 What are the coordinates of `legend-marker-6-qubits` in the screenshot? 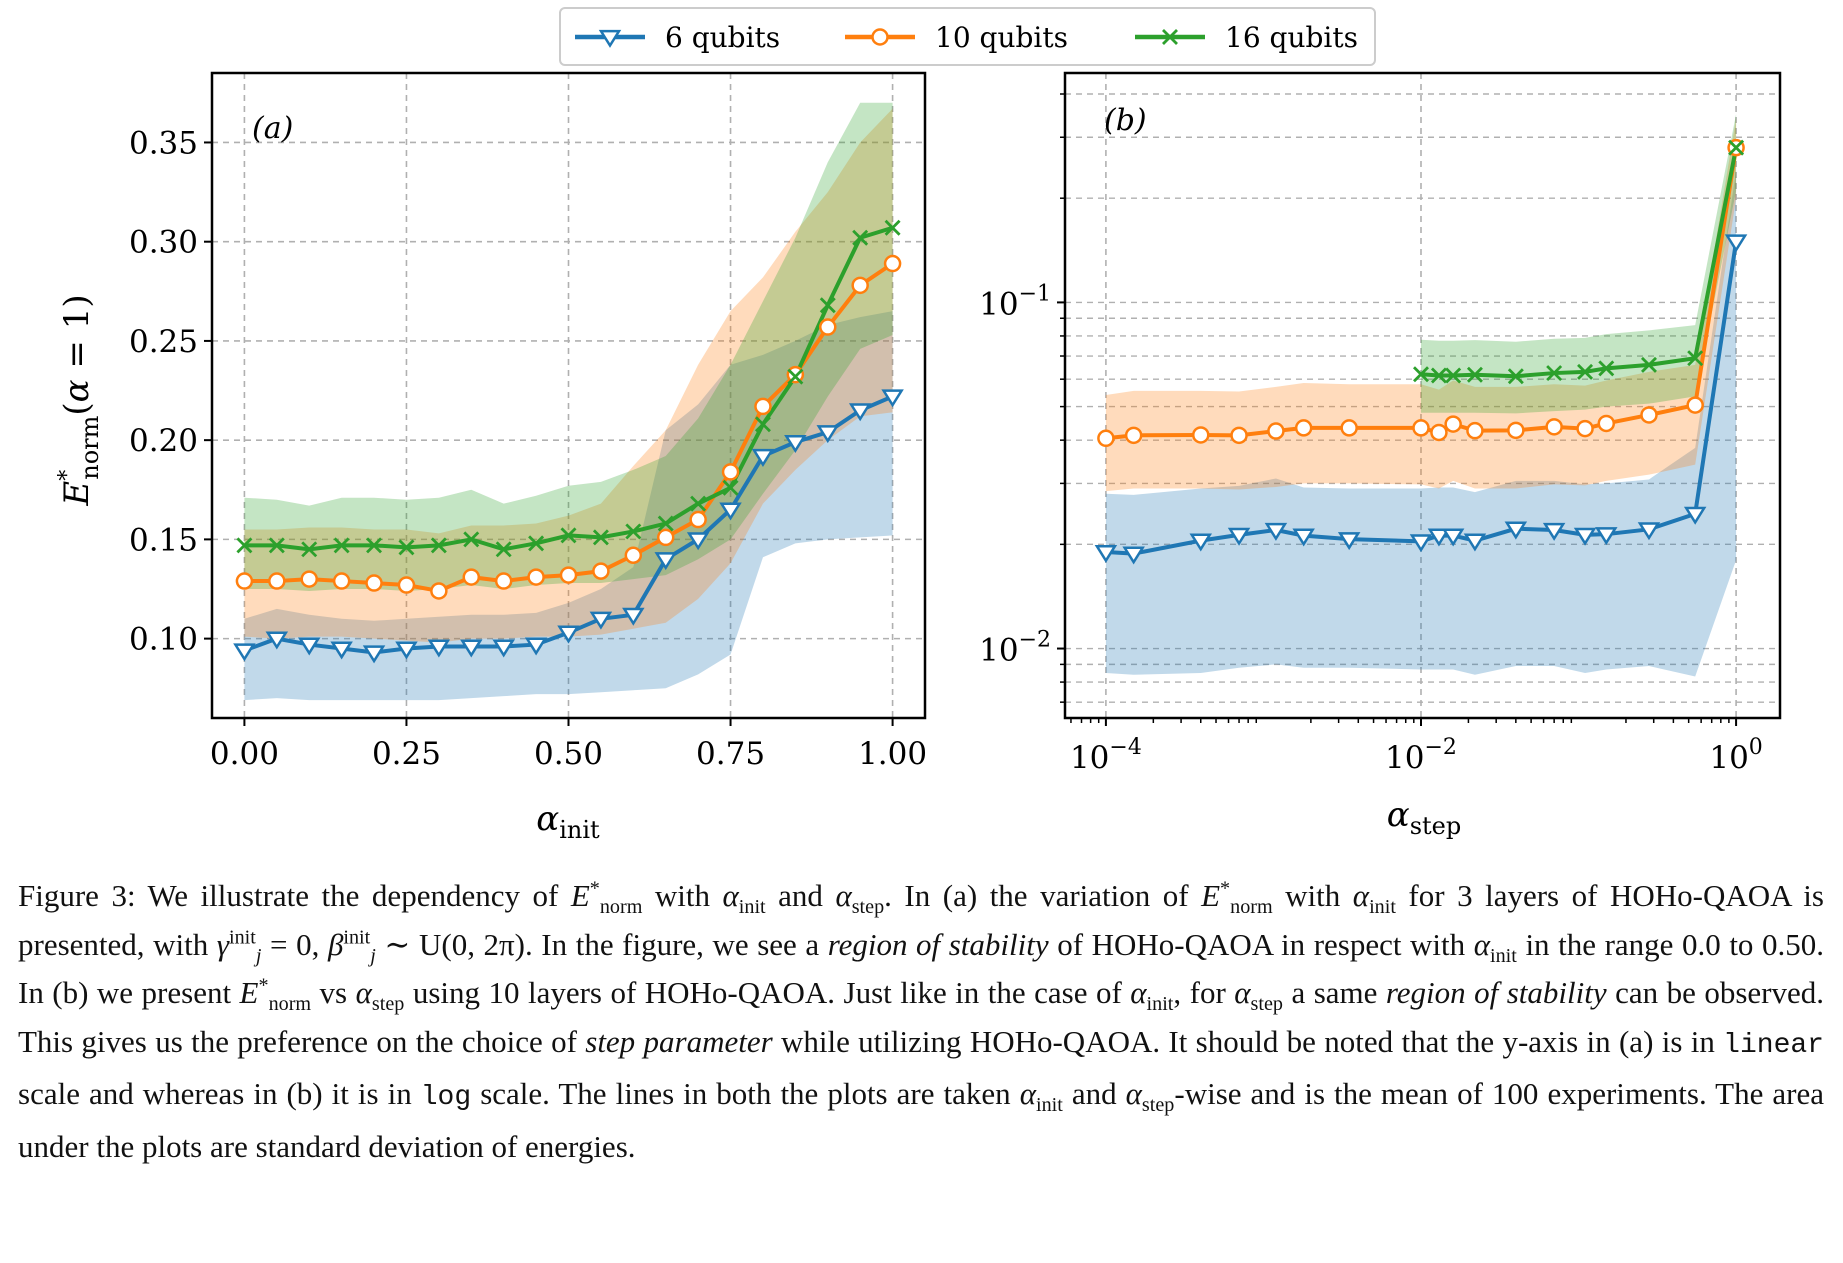 It's located at (610, 38).